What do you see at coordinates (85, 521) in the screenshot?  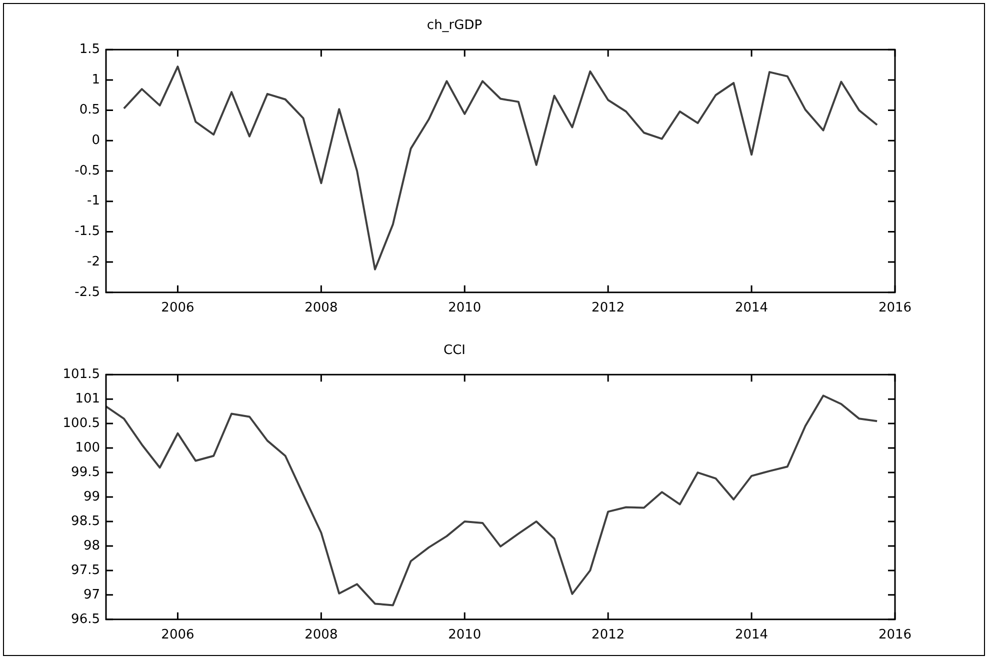 I see `y-tick-label: 98.5` at bounding box center [85, 521].